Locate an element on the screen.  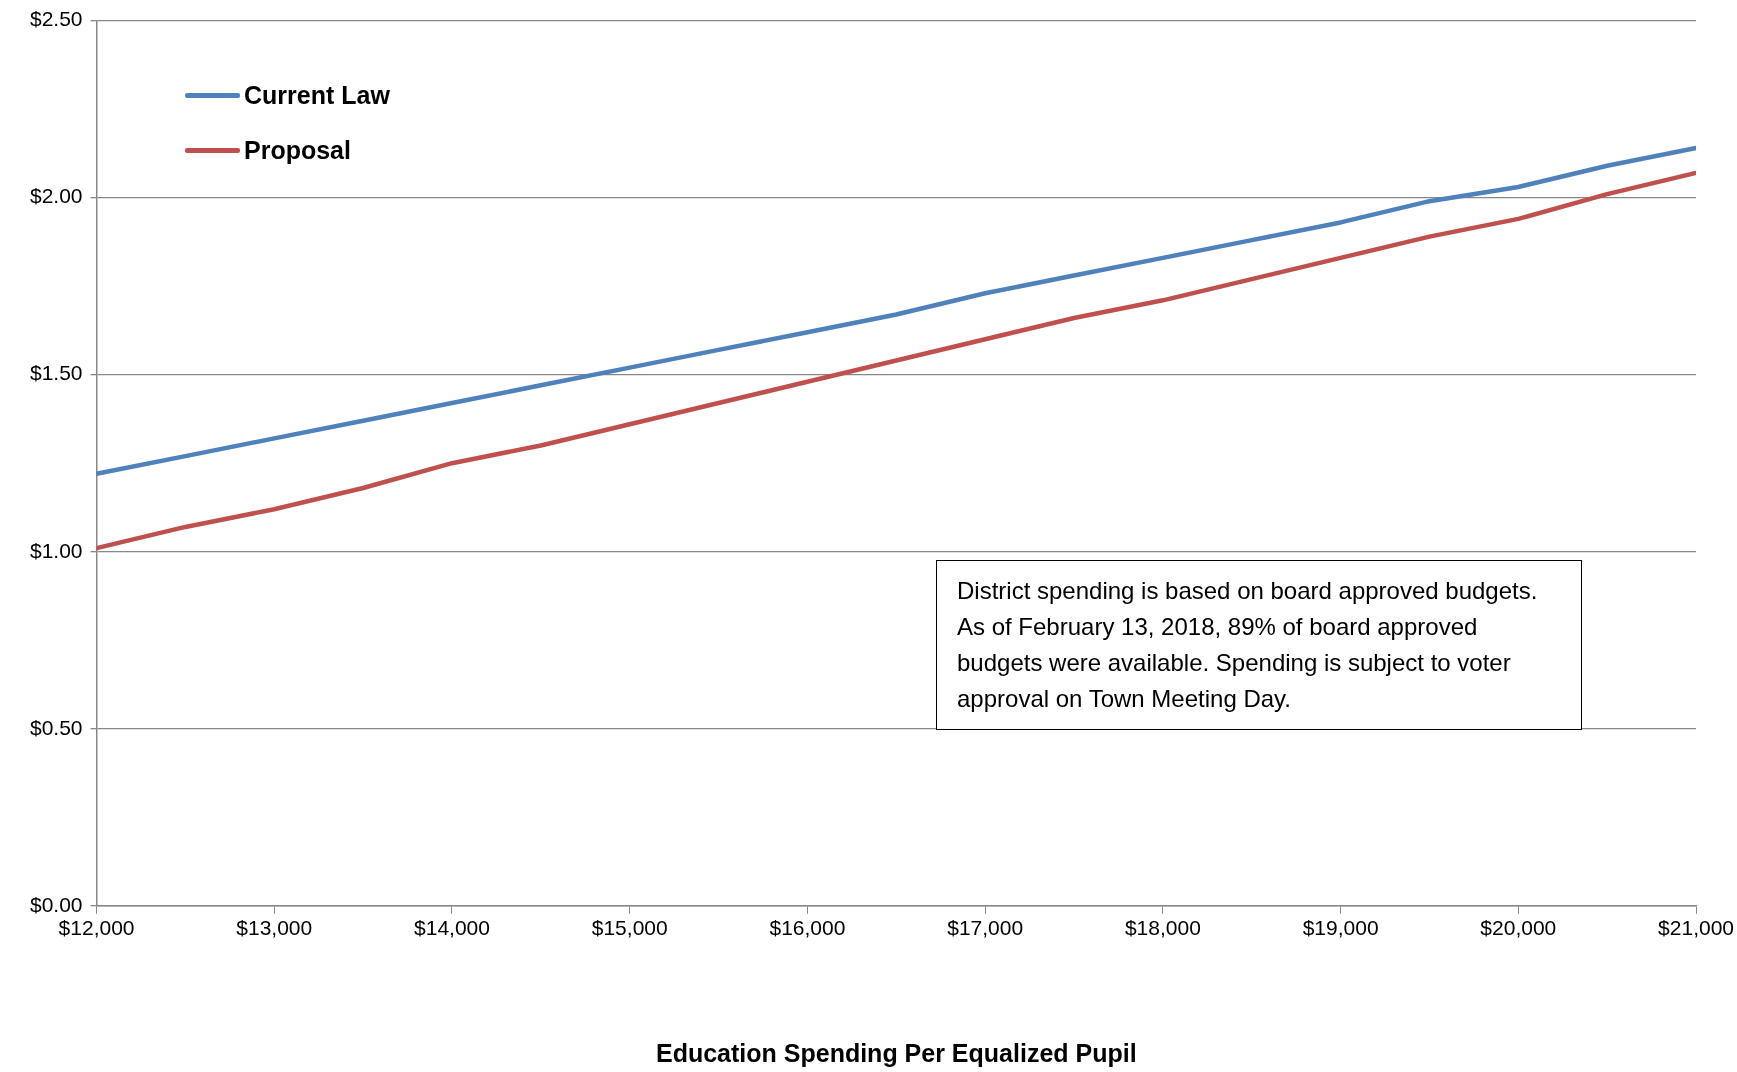
x-axis-title: Education Spending Per Equalized Pupil is located at coordinates (896, 1052).